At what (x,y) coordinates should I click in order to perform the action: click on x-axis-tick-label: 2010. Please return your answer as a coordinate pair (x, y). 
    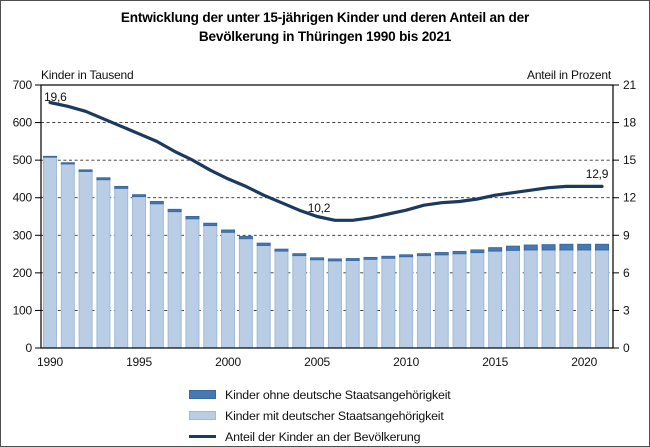
    Looking at the image, I should click on (406, 362).